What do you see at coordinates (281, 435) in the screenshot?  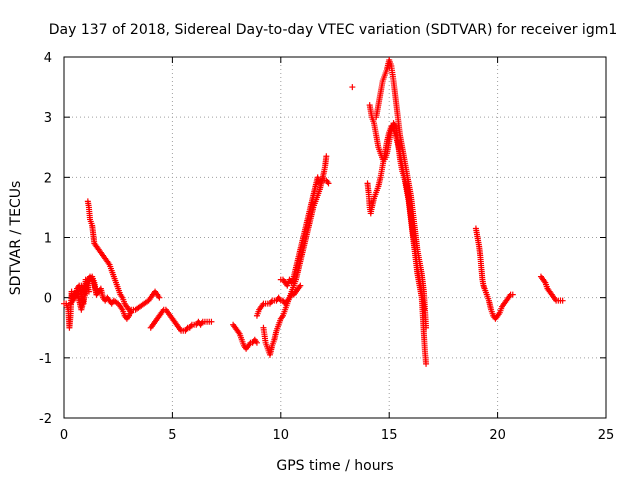 I see `x-tick-label: 10` at bounding box center [281, 435].